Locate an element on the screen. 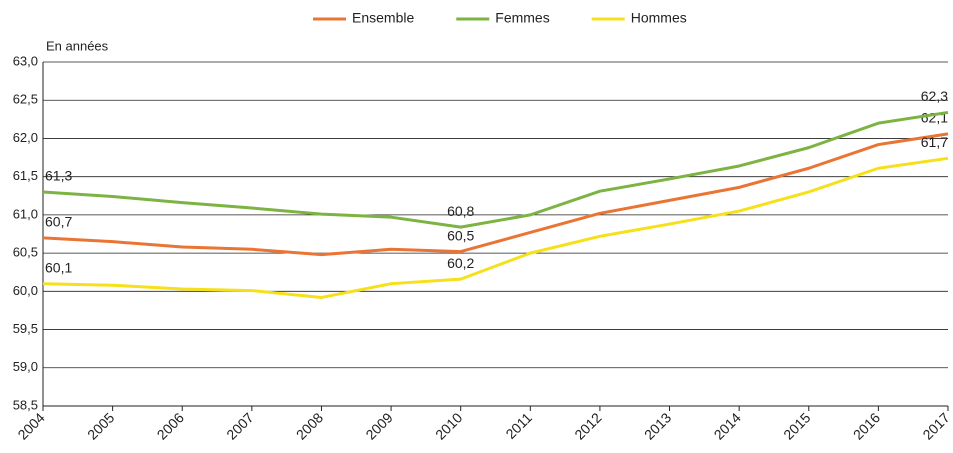  legend-label: Ensemble is located at coordinates (383, 18).